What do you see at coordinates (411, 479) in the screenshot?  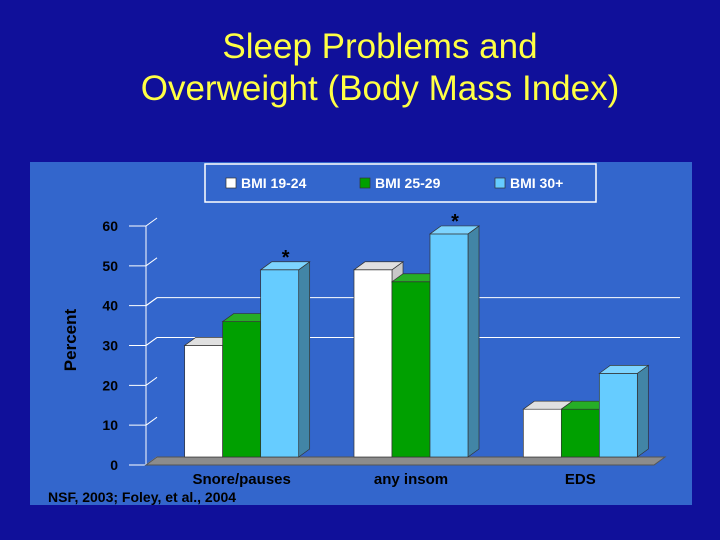 I see `x-category-label: any insom` at bounding box center [411, 479].